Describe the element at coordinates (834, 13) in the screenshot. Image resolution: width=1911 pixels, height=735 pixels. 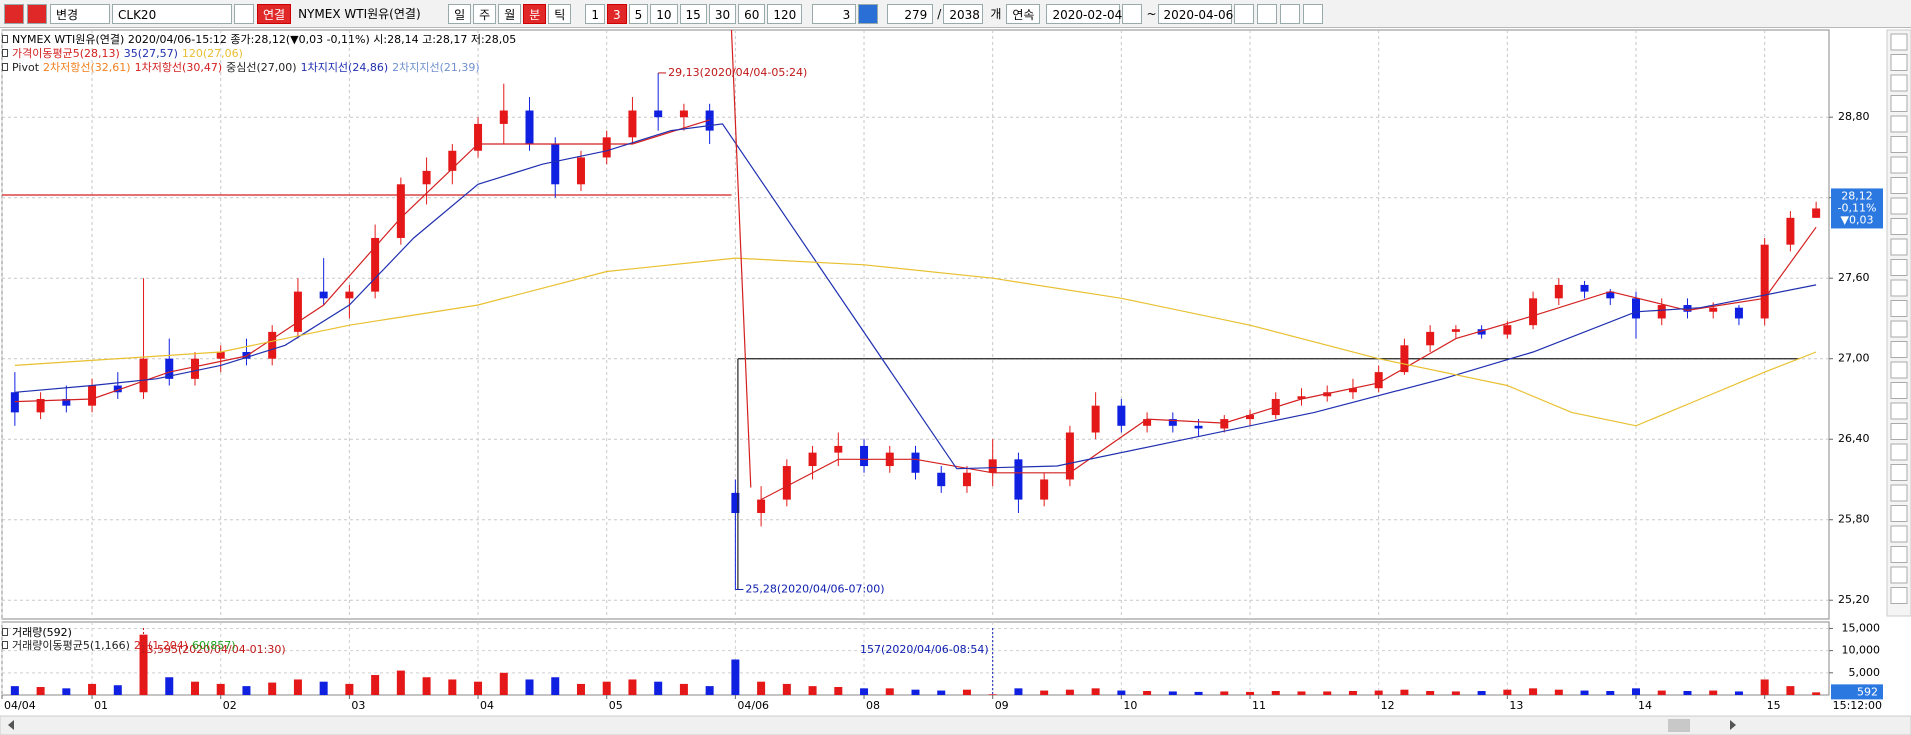
I see `step-input: 3` at that location.